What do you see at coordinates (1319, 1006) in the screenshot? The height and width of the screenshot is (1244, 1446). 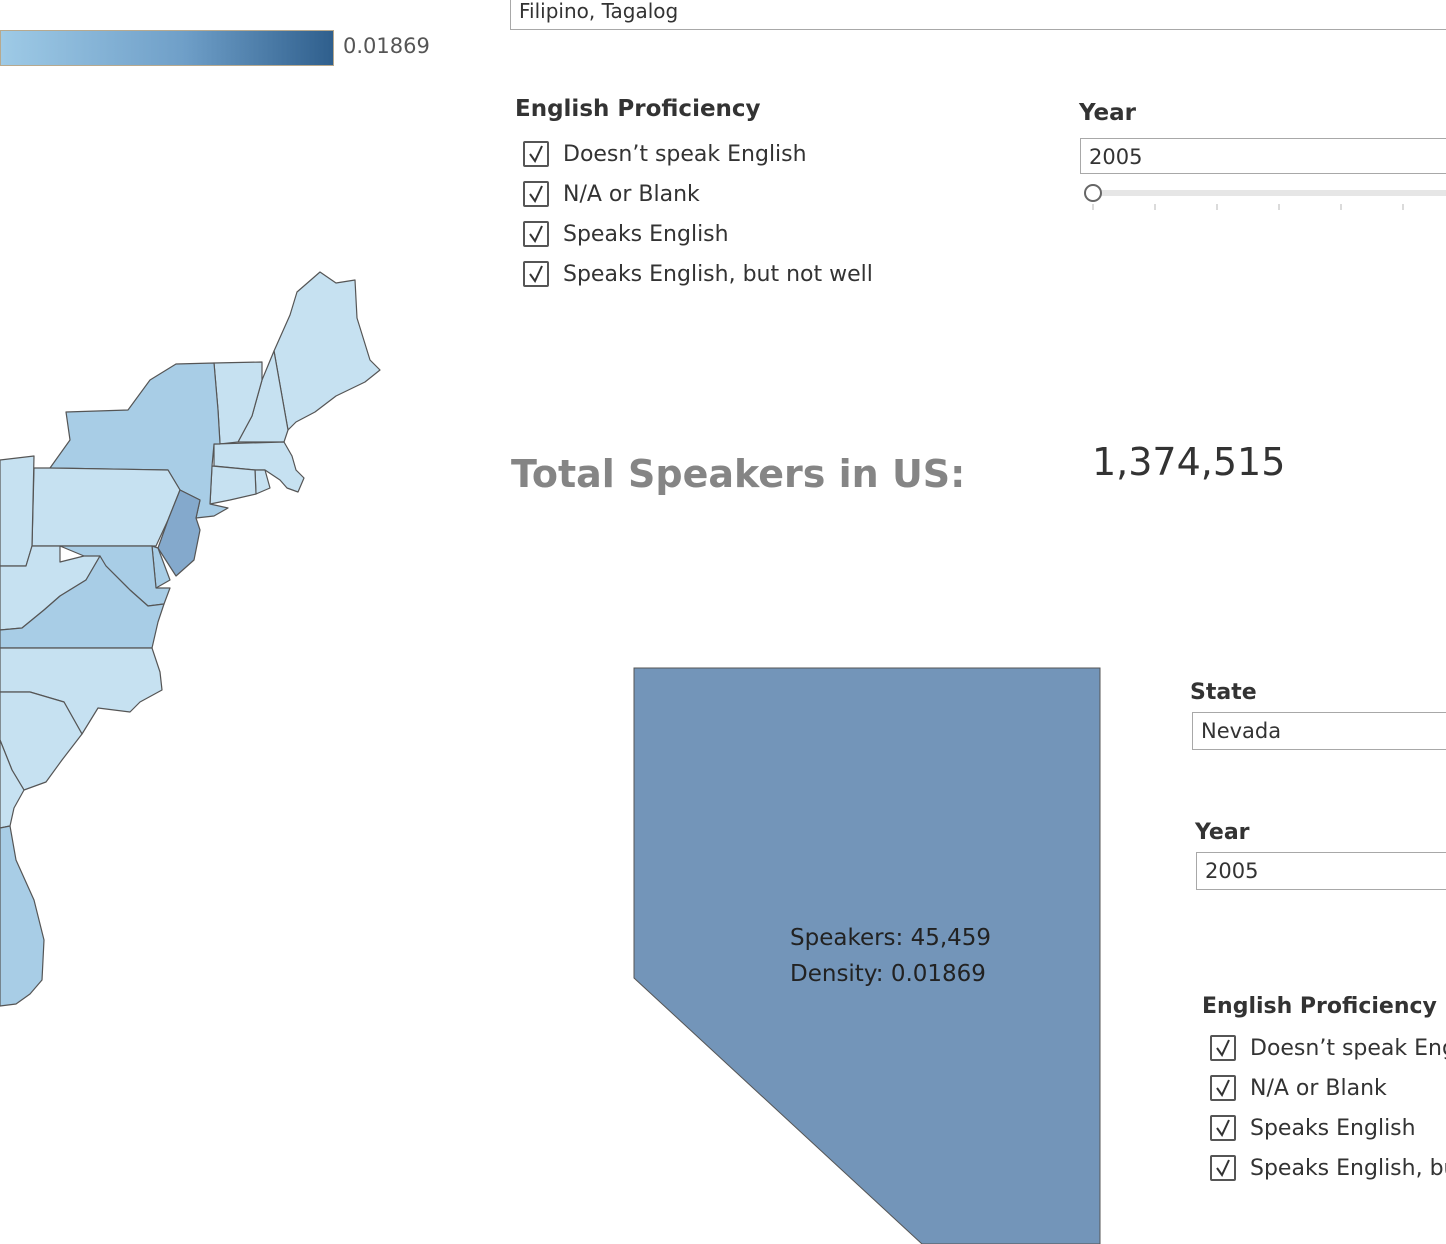 I see `english-proficiency-title-2: English Proficiency` at bounding box center [1319, 1006].